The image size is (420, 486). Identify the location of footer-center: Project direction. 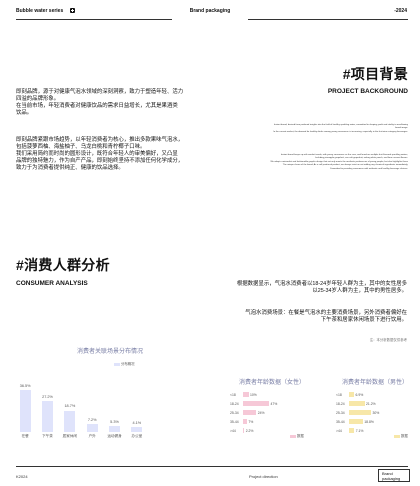
(263, 476).